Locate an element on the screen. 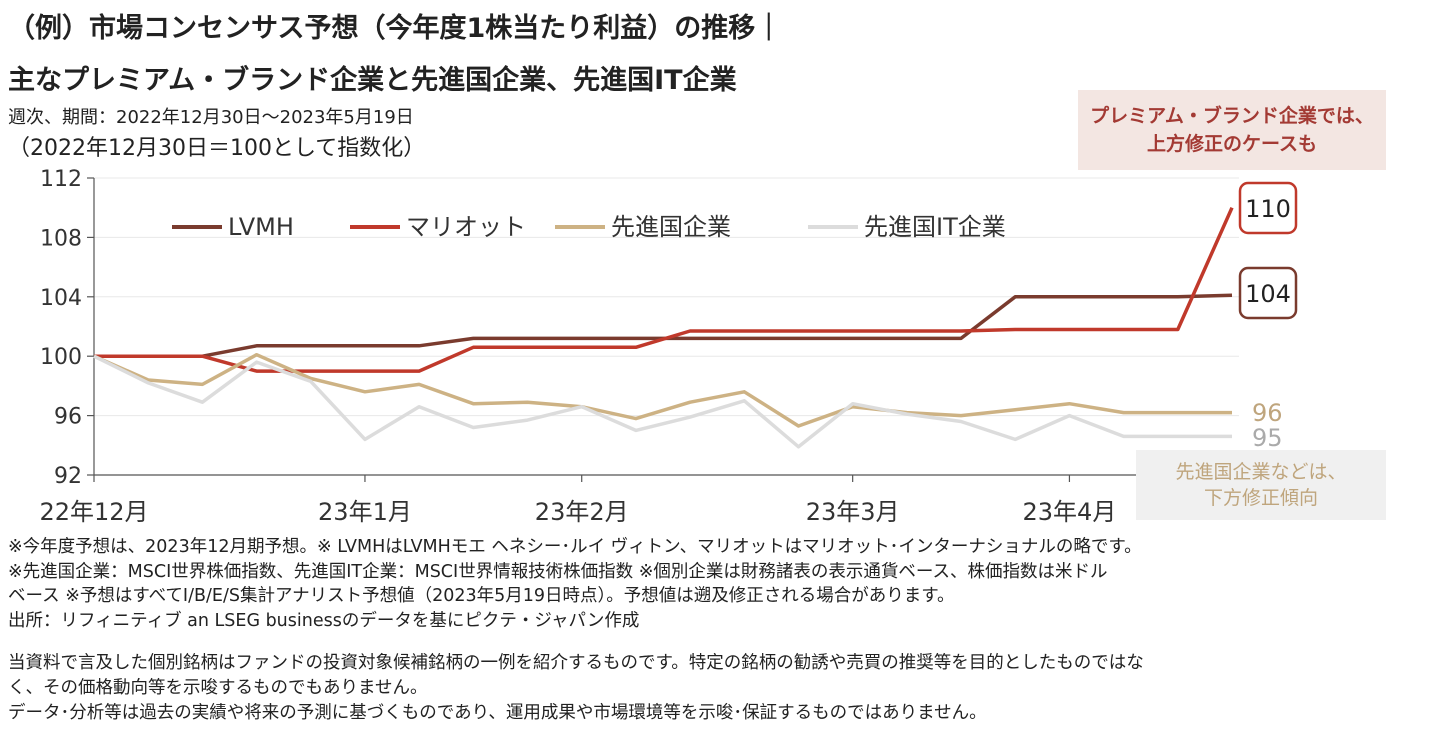 The image size is (1438, 731). y-tick-label: 100 is located at coordinates (61, 357).